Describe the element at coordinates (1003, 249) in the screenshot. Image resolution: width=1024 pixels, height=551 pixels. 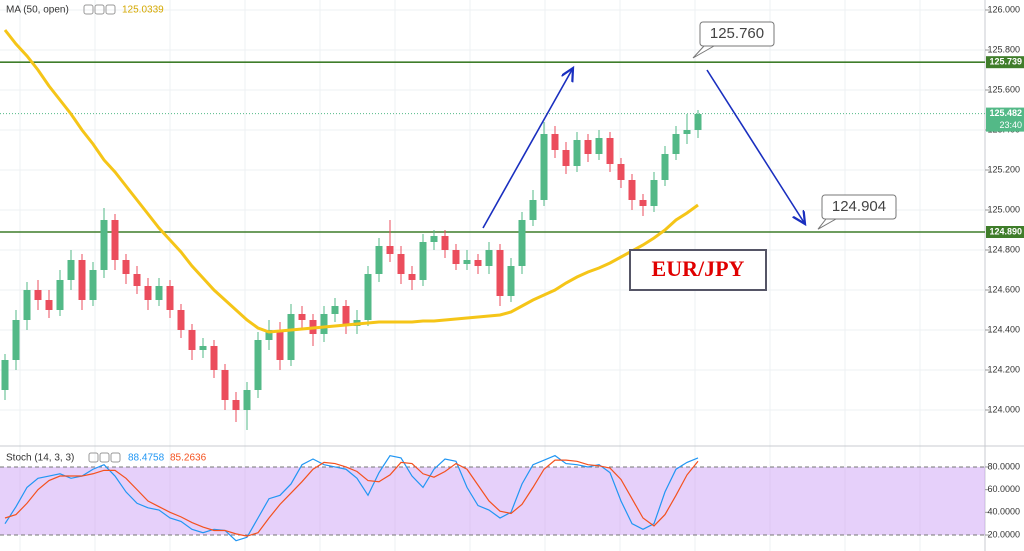
I see `y-tick-label: 124.800` at that location.